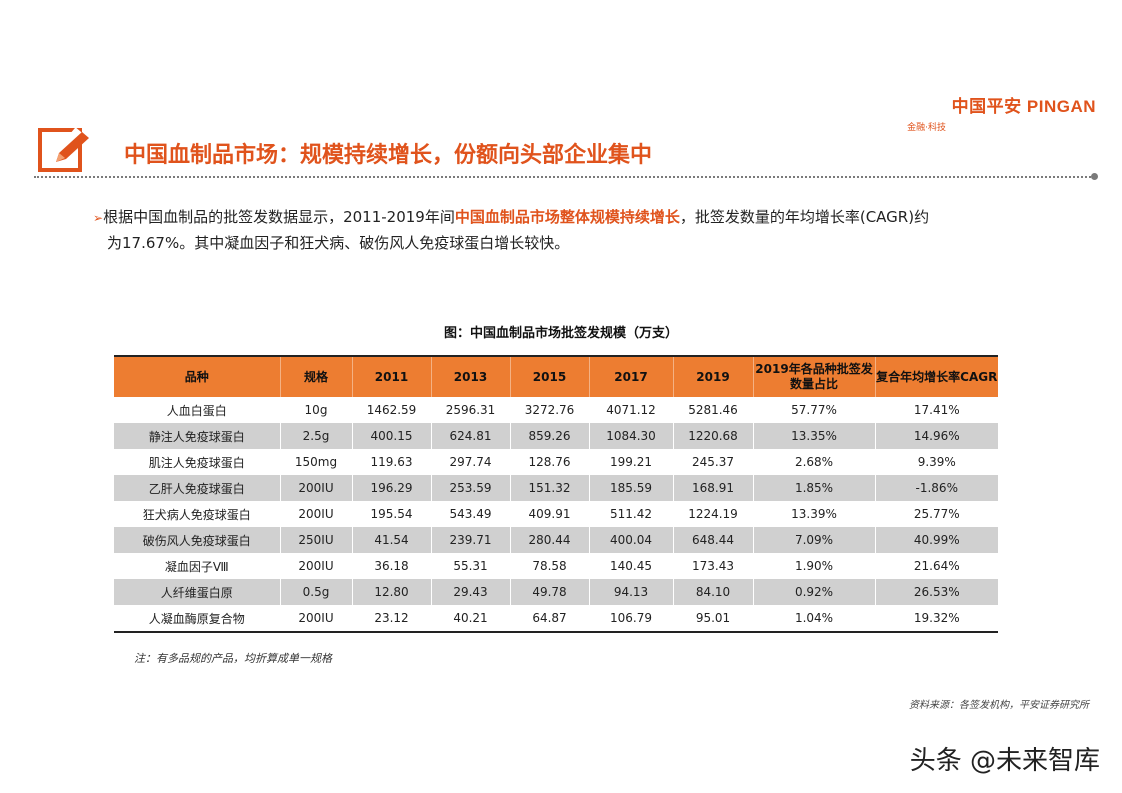  Describe the element at coordinates (713, 592) in the screenshot. I see `table-cell: 84.10` at that location.